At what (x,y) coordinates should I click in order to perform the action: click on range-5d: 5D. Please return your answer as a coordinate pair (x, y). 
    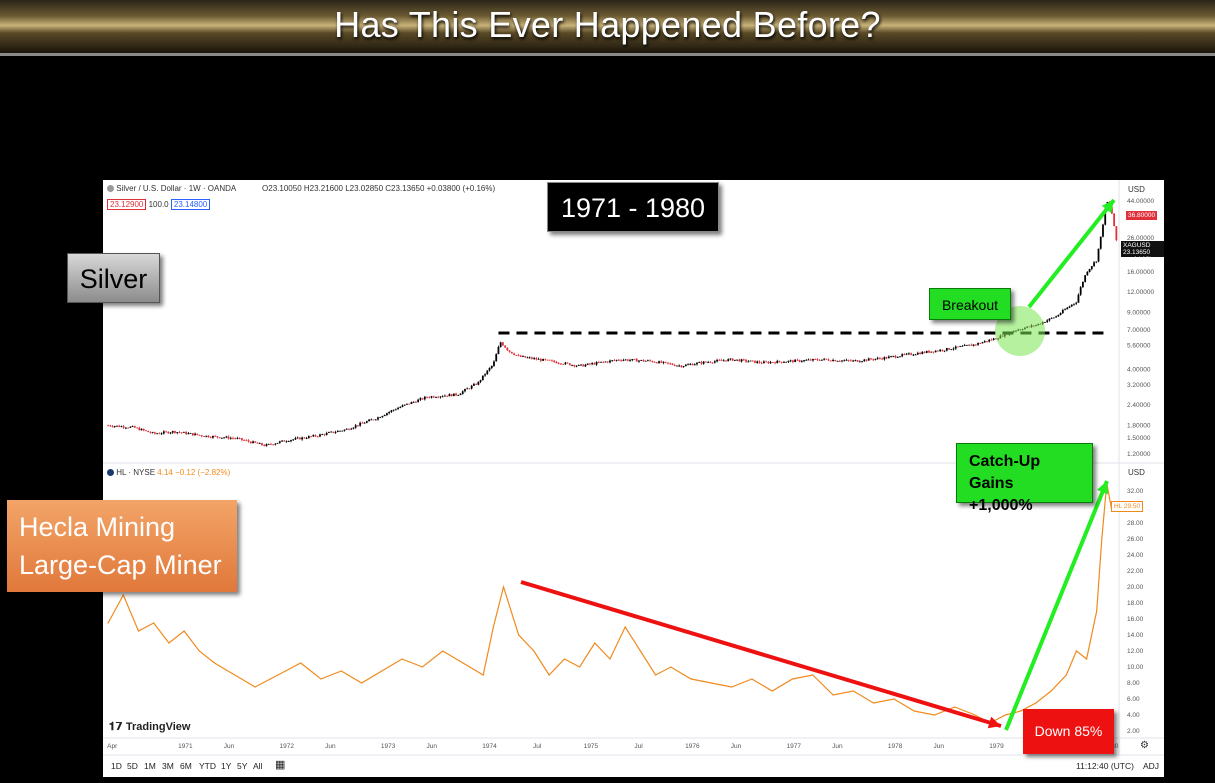
    Looking at the image, I should click on (132, 766).